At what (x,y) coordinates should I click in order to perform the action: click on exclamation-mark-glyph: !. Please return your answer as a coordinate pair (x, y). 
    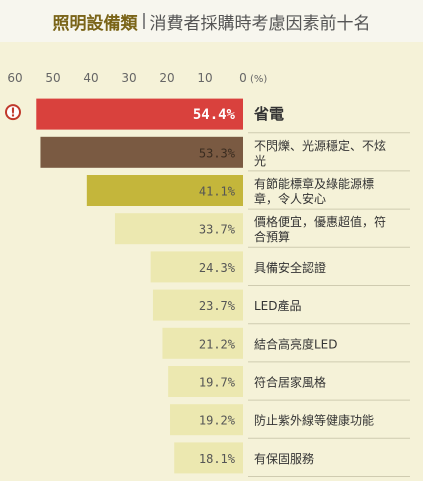
    Looking at the image, I should click on (12, 113).